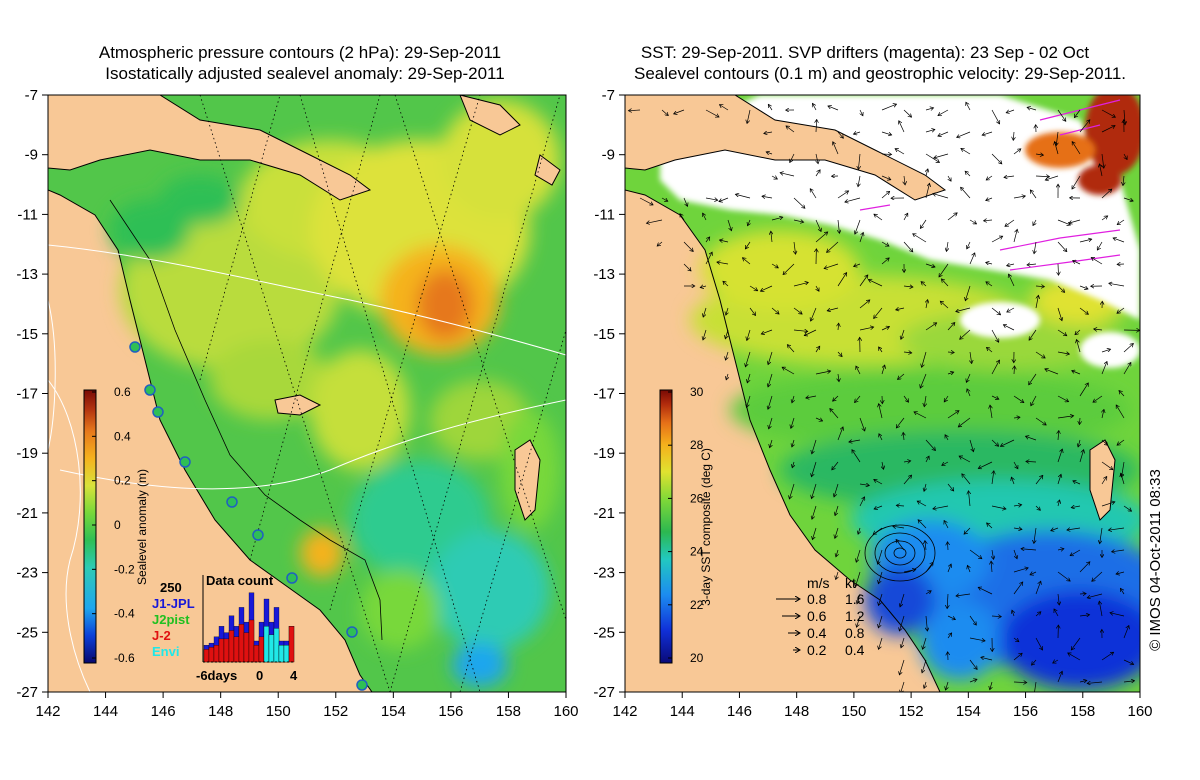 The image size is (1200, 780). I want to click on colorbar-tick-label: 0.6, so click(122, 392).